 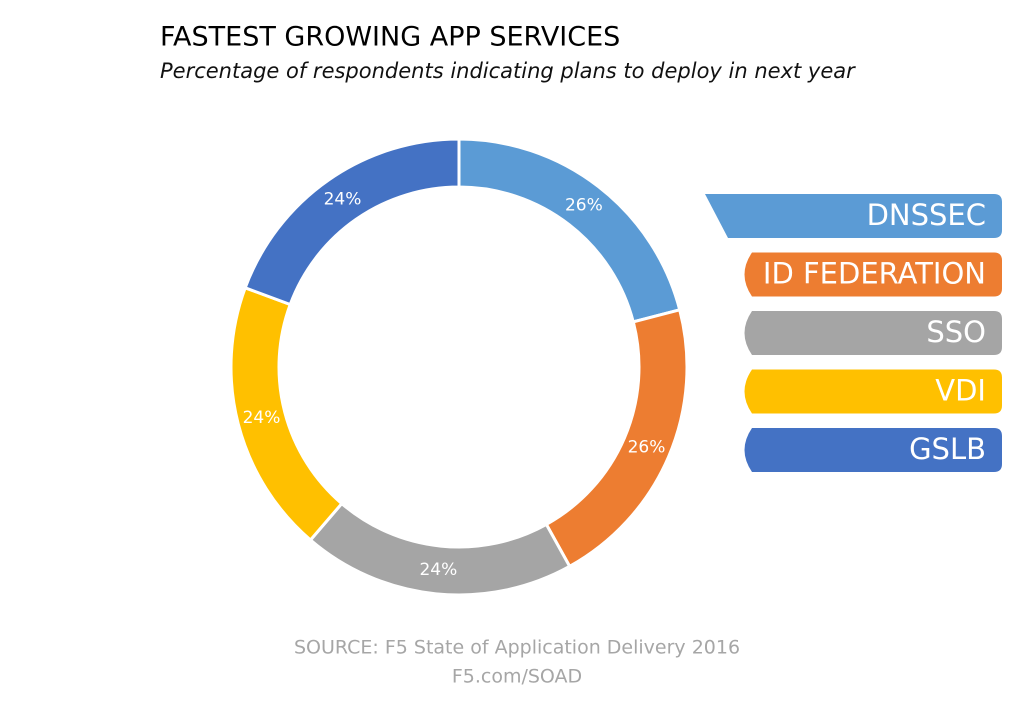 What do you see at coordinates (390, 37) in the screenshot?
I see `chart-title: FASTEST GROWING APP SERVICES` at bounding box center [390, 37].